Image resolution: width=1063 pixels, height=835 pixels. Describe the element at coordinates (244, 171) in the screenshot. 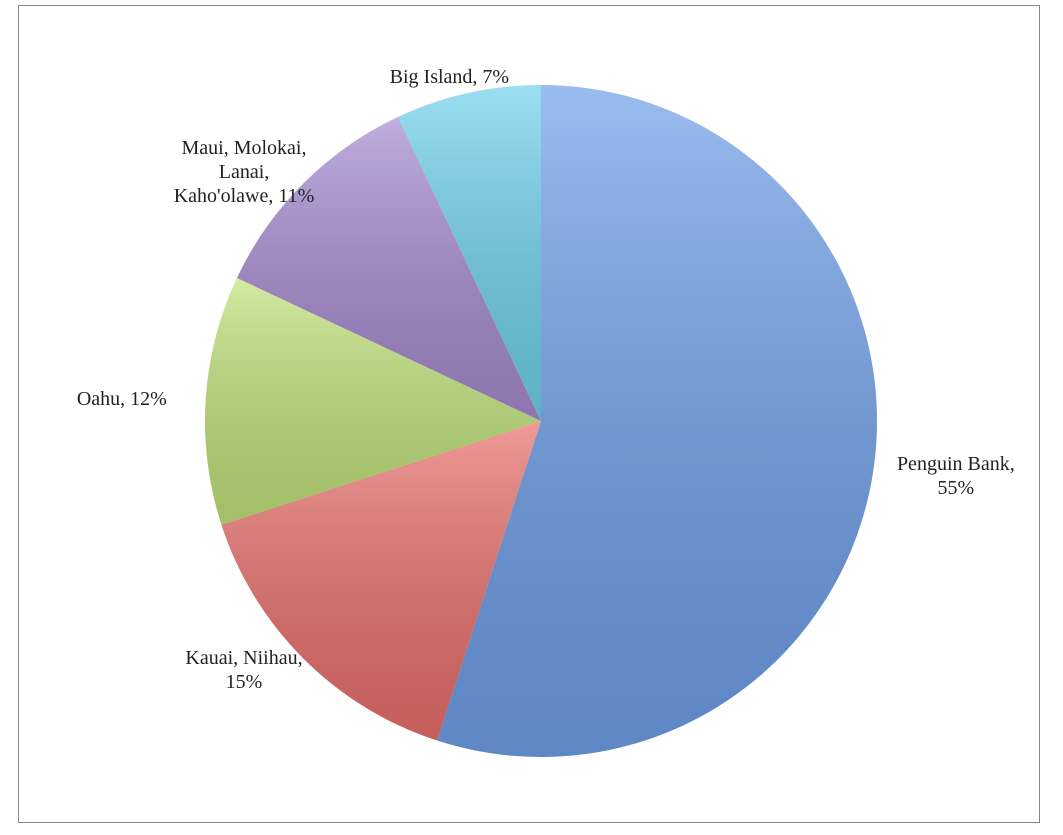

I see `data-label: Maui, Molokai, Lanai, Kaho'olawe, 11%` at that location.